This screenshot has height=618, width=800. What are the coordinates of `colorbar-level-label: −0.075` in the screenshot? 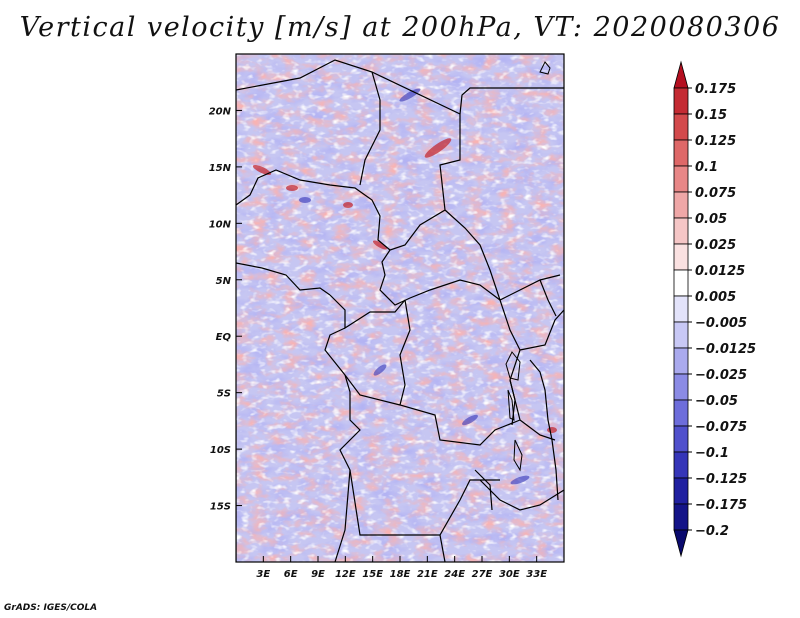 It's located at (721, 427).